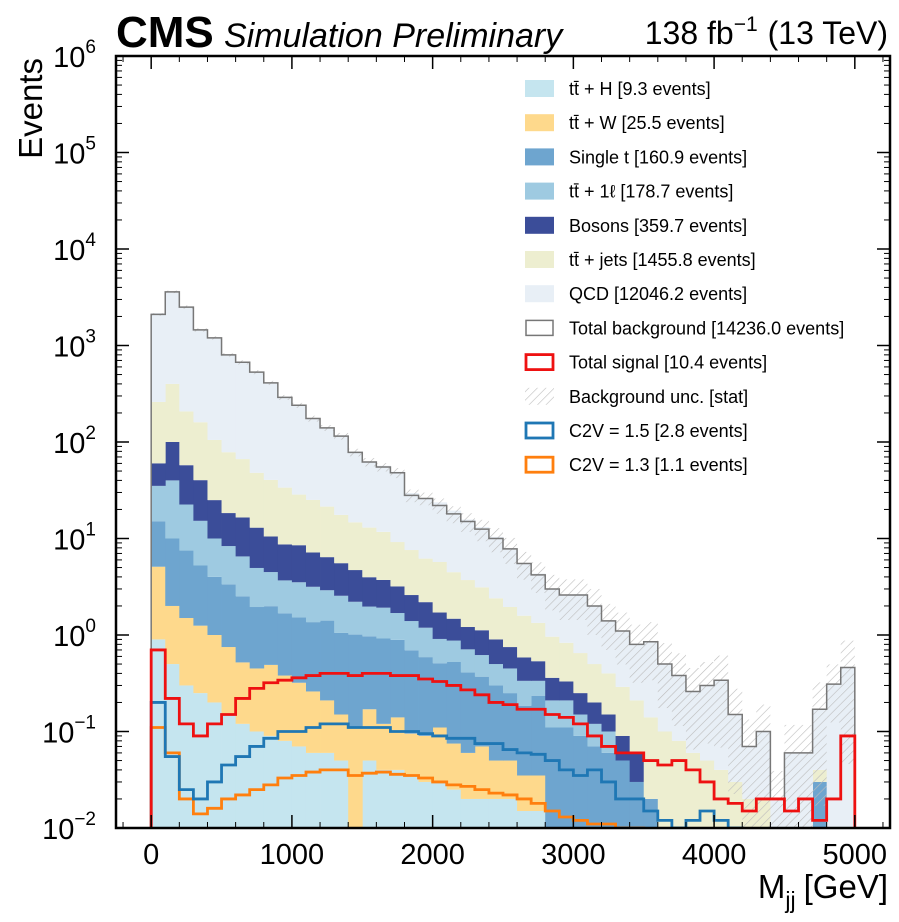 This screenshot has width=899, height=922. I want to click on legend-label-5: tt̄ + jets [1455.8 events], so click(662, 260).